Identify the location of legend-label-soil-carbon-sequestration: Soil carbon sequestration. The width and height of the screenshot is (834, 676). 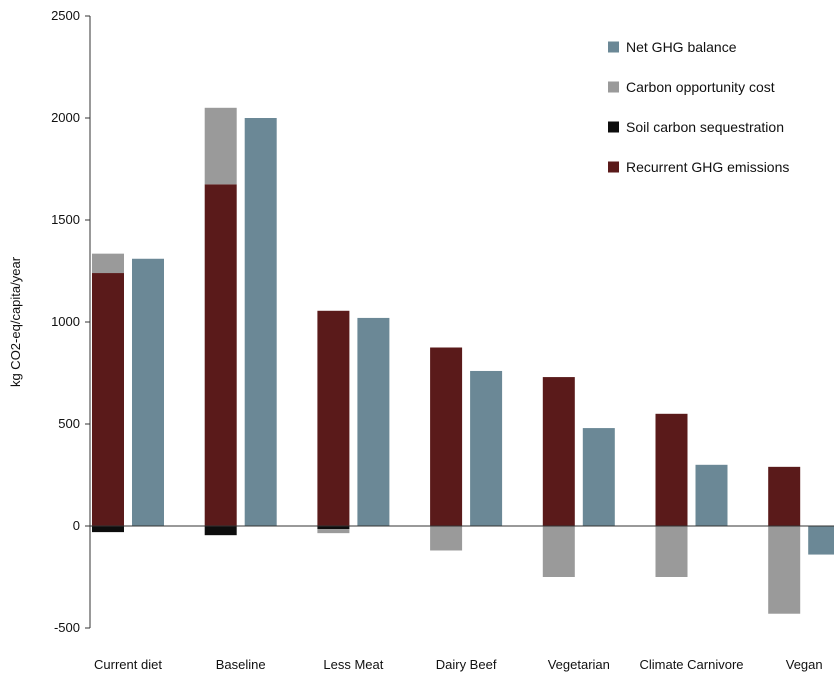
(705, 127).